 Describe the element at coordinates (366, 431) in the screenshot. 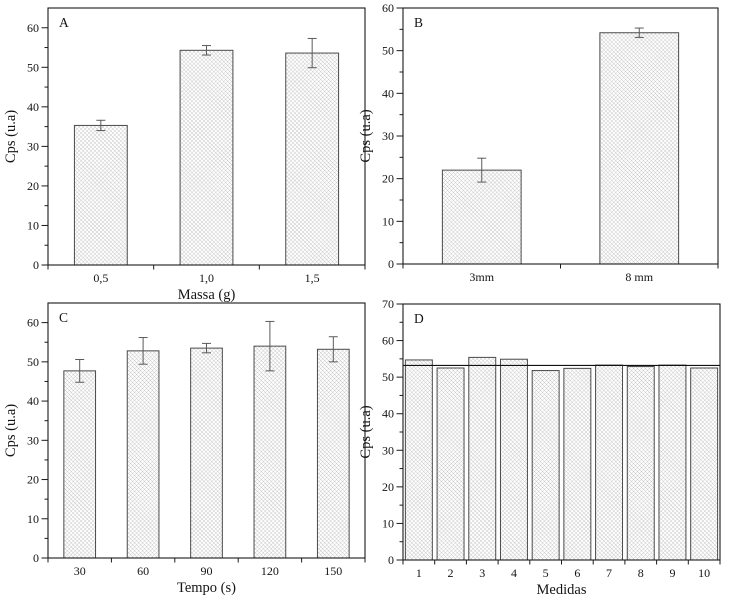

I see `y-axis-title-D: Cps (u.a)` at that location.